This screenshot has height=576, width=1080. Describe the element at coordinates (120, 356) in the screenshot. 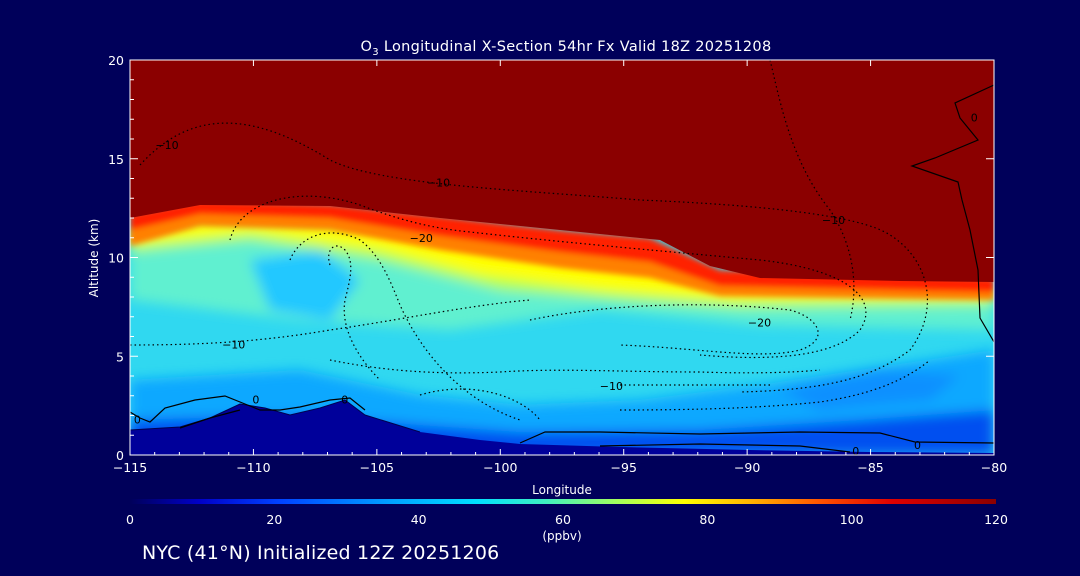

I see `y-tick-label: 5` at that location.